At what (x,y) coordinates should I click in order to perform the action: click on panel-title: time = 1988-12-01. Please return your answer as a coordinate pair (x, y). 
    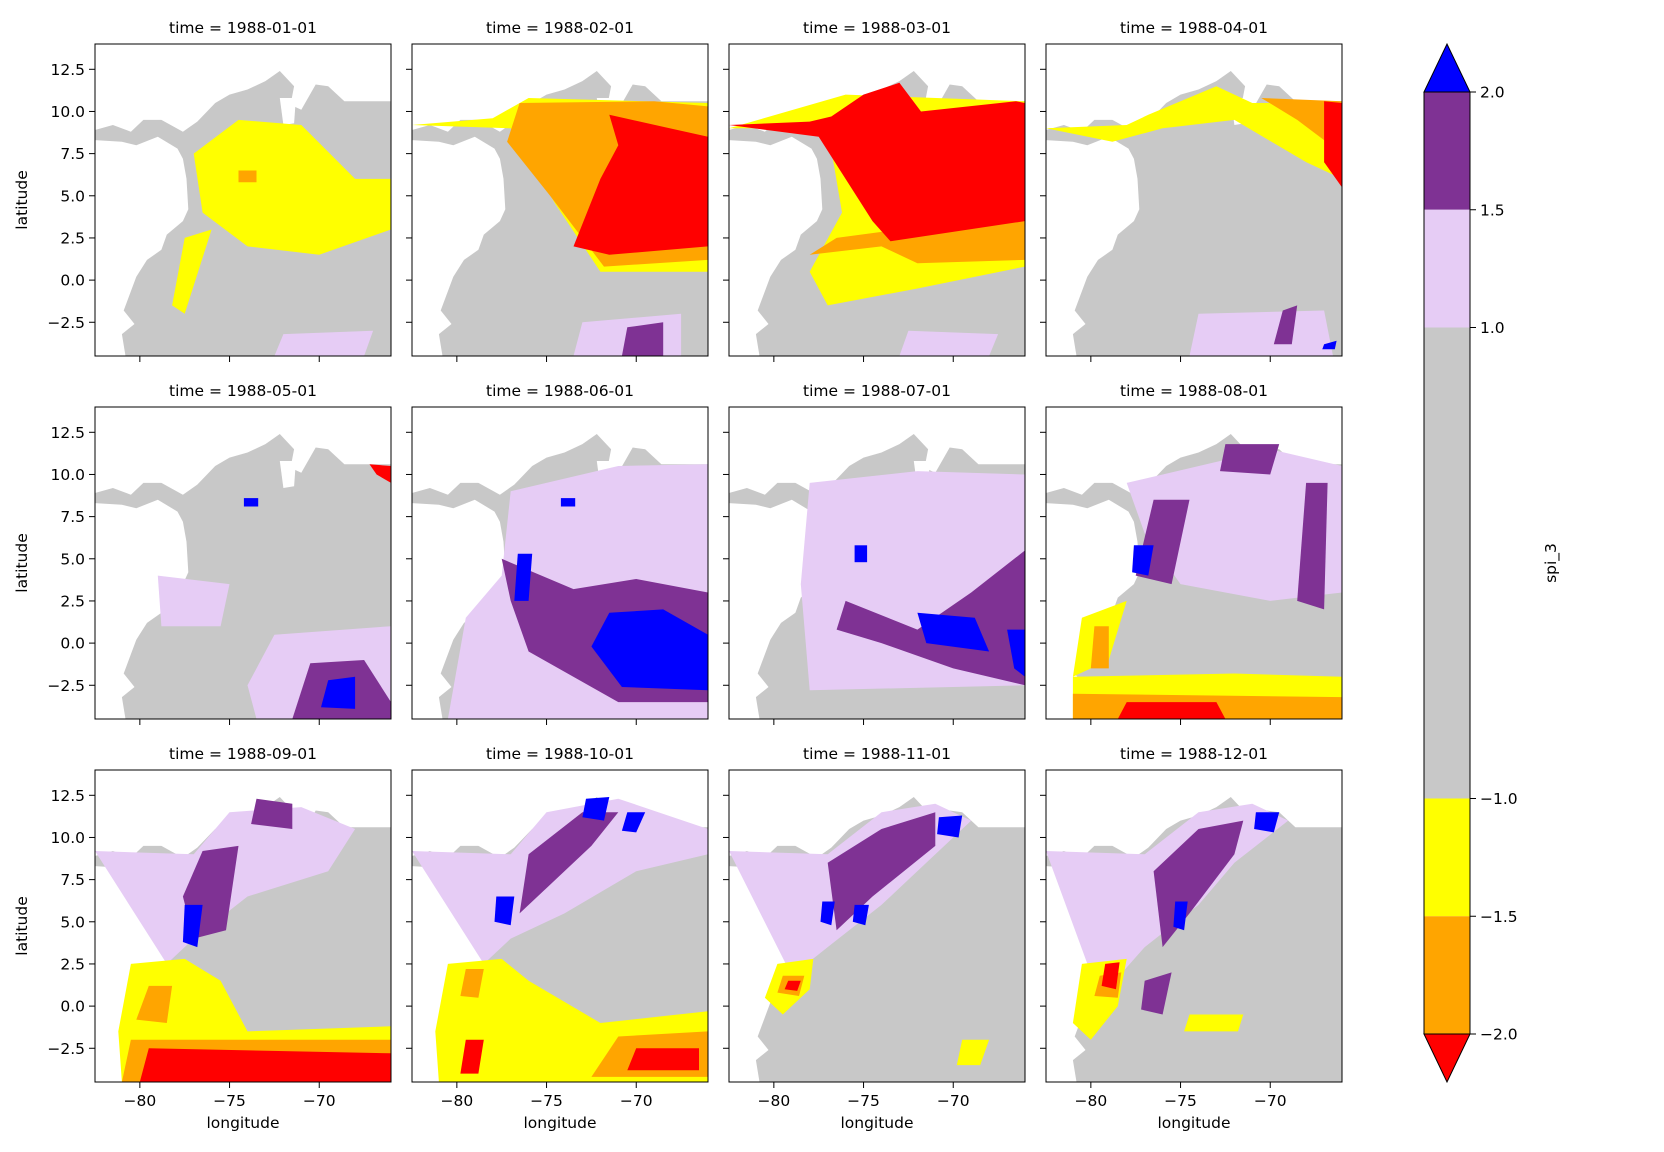
    Looking at the image, I should click on (1194, 754).